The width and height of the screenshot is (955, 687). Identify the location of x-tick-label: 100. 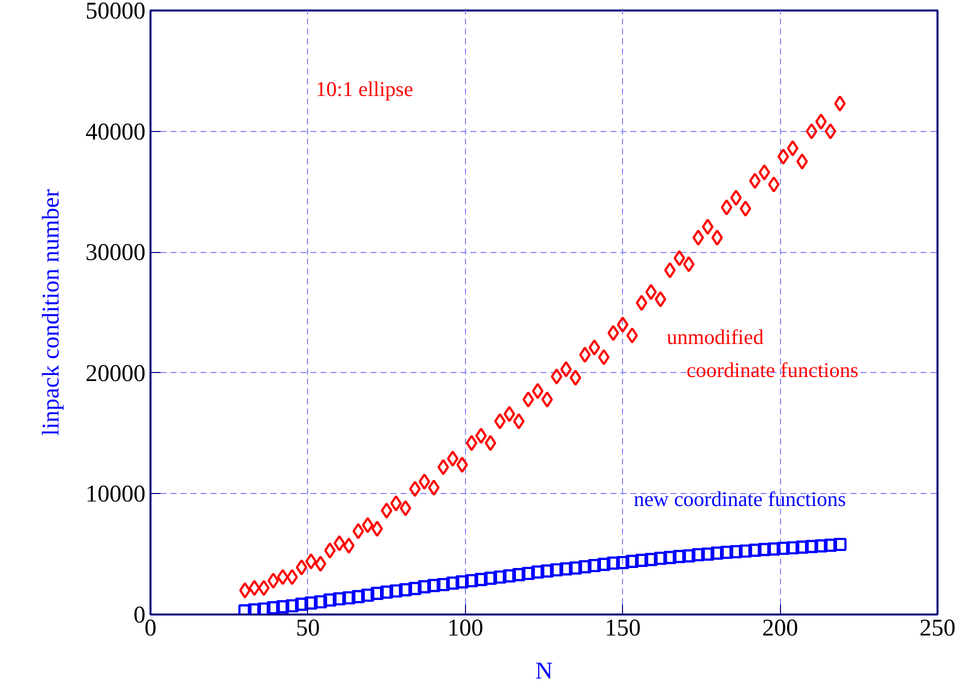
(465, 629).